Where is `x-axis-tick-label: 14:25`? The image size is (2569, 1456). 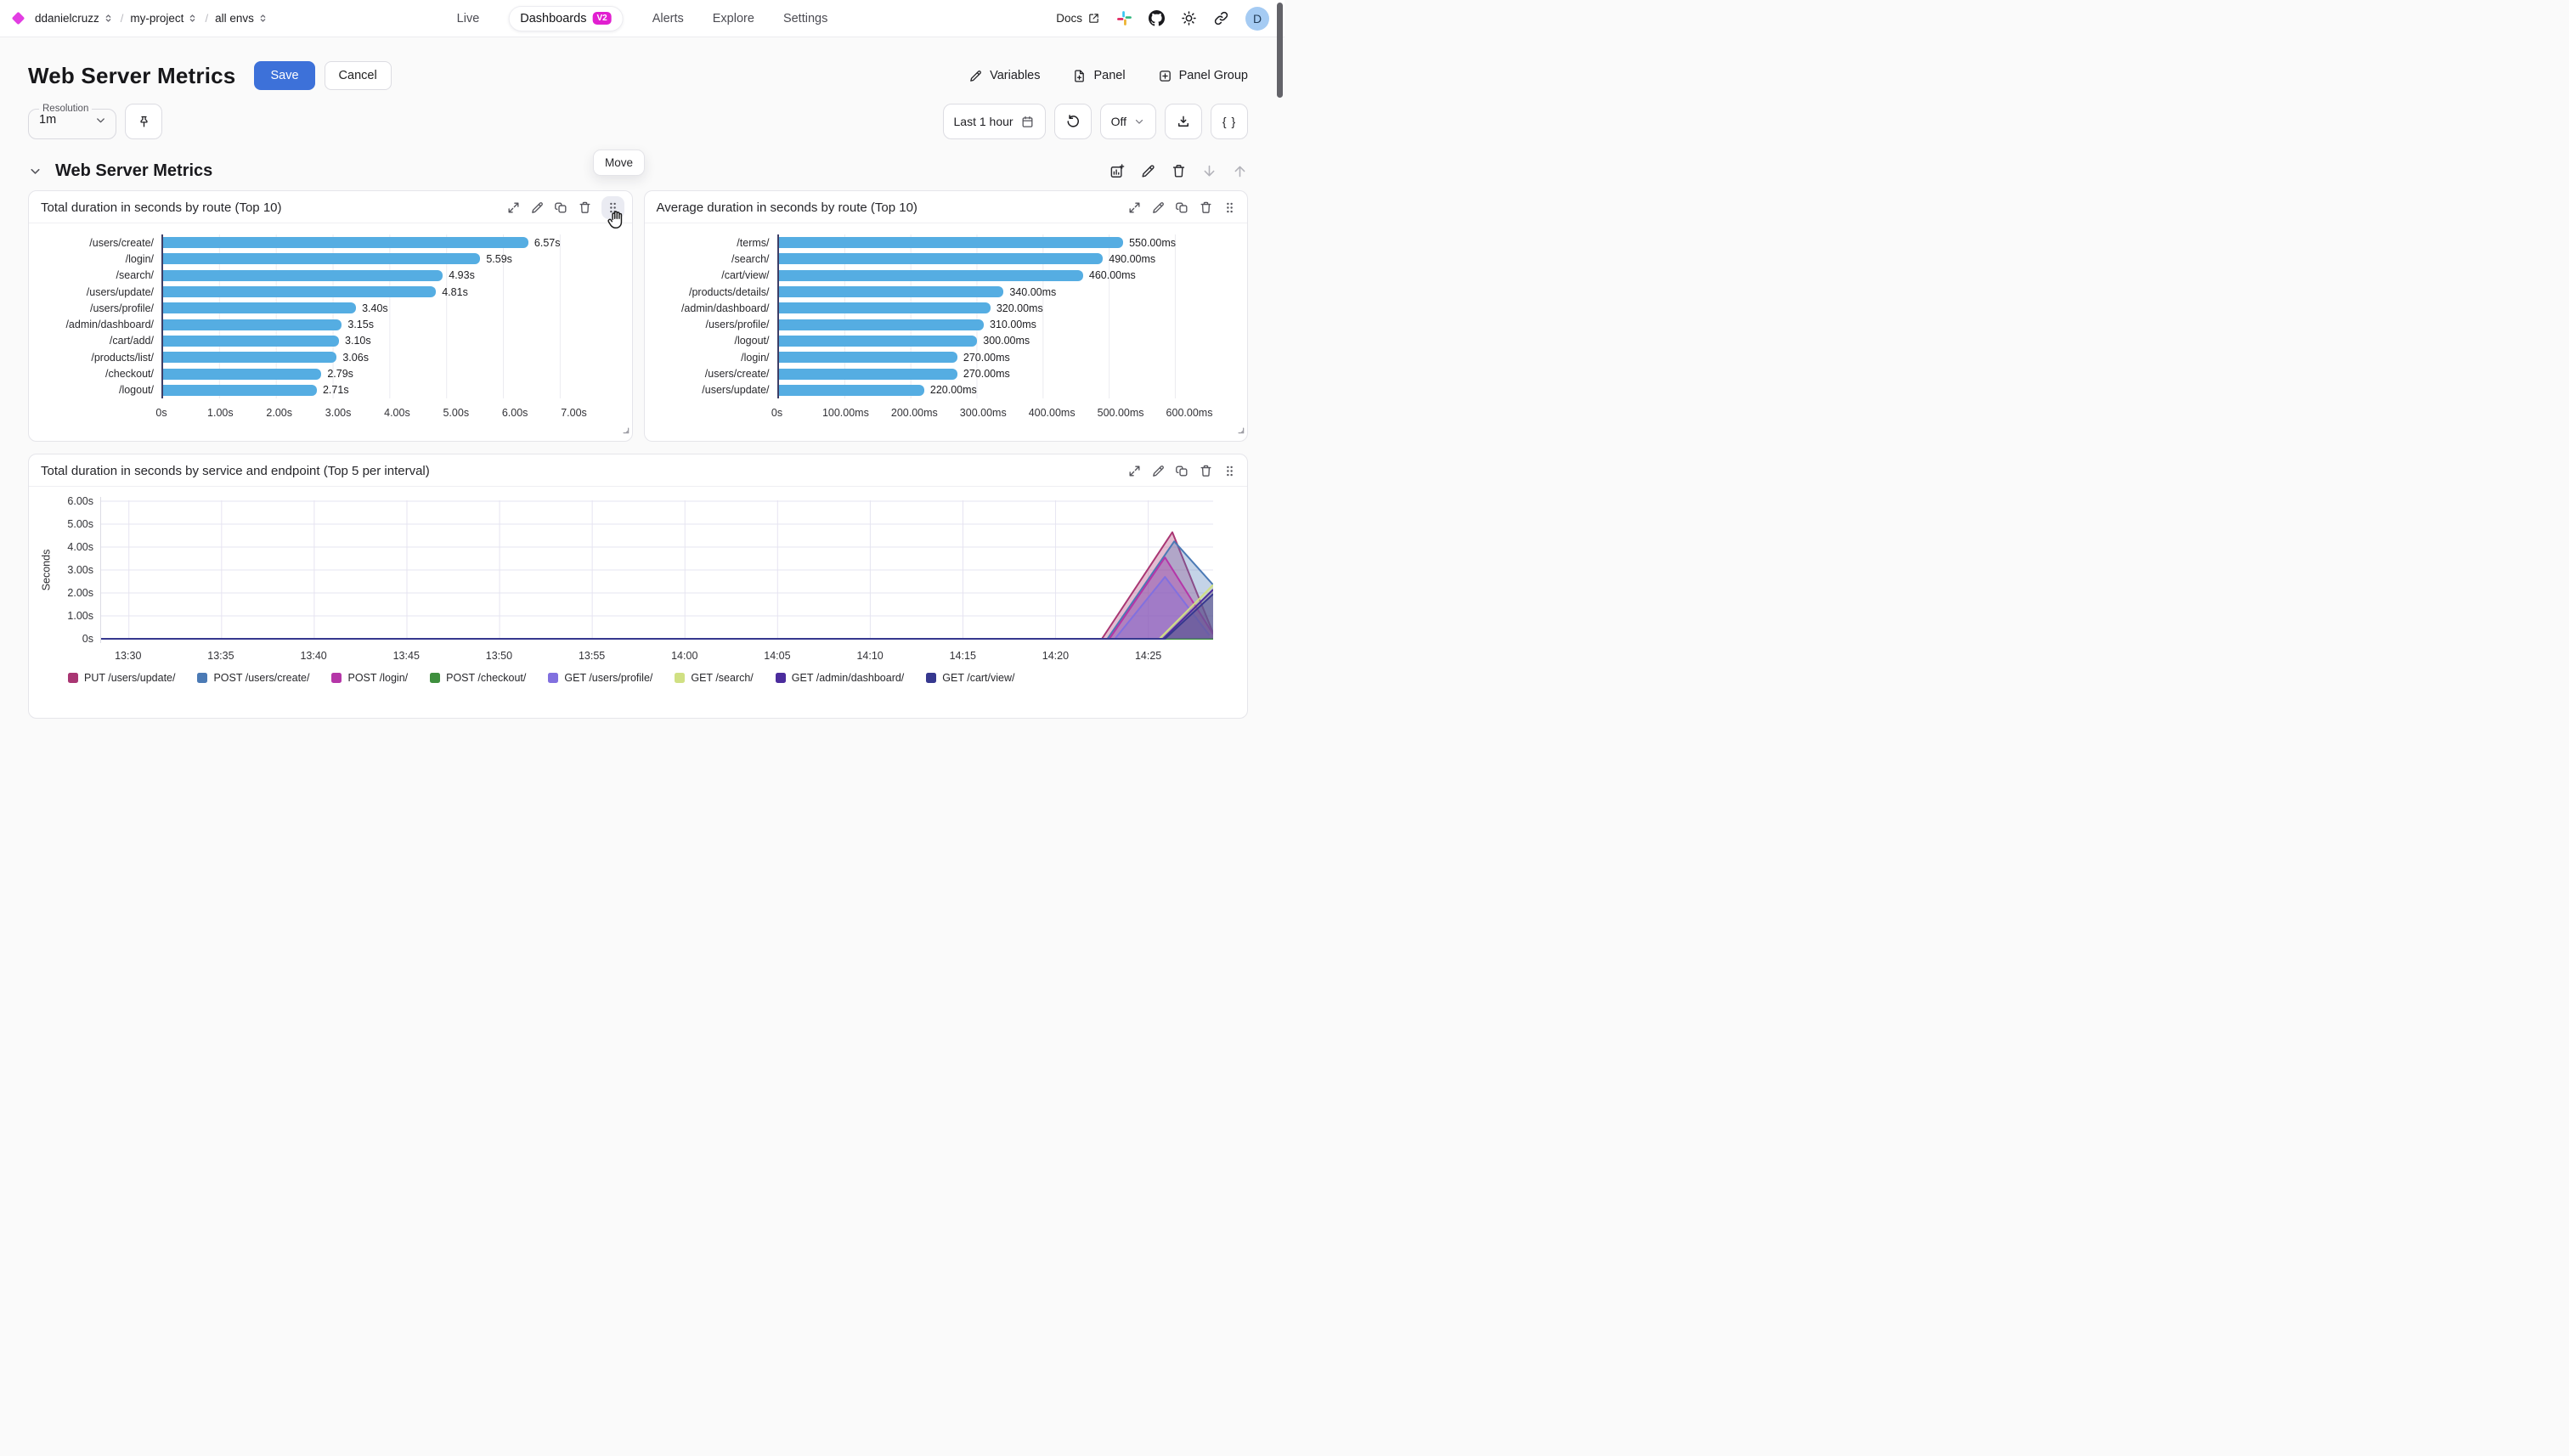
x-axis-tick-label: 14:25 is located at coordinates (1148, 656).